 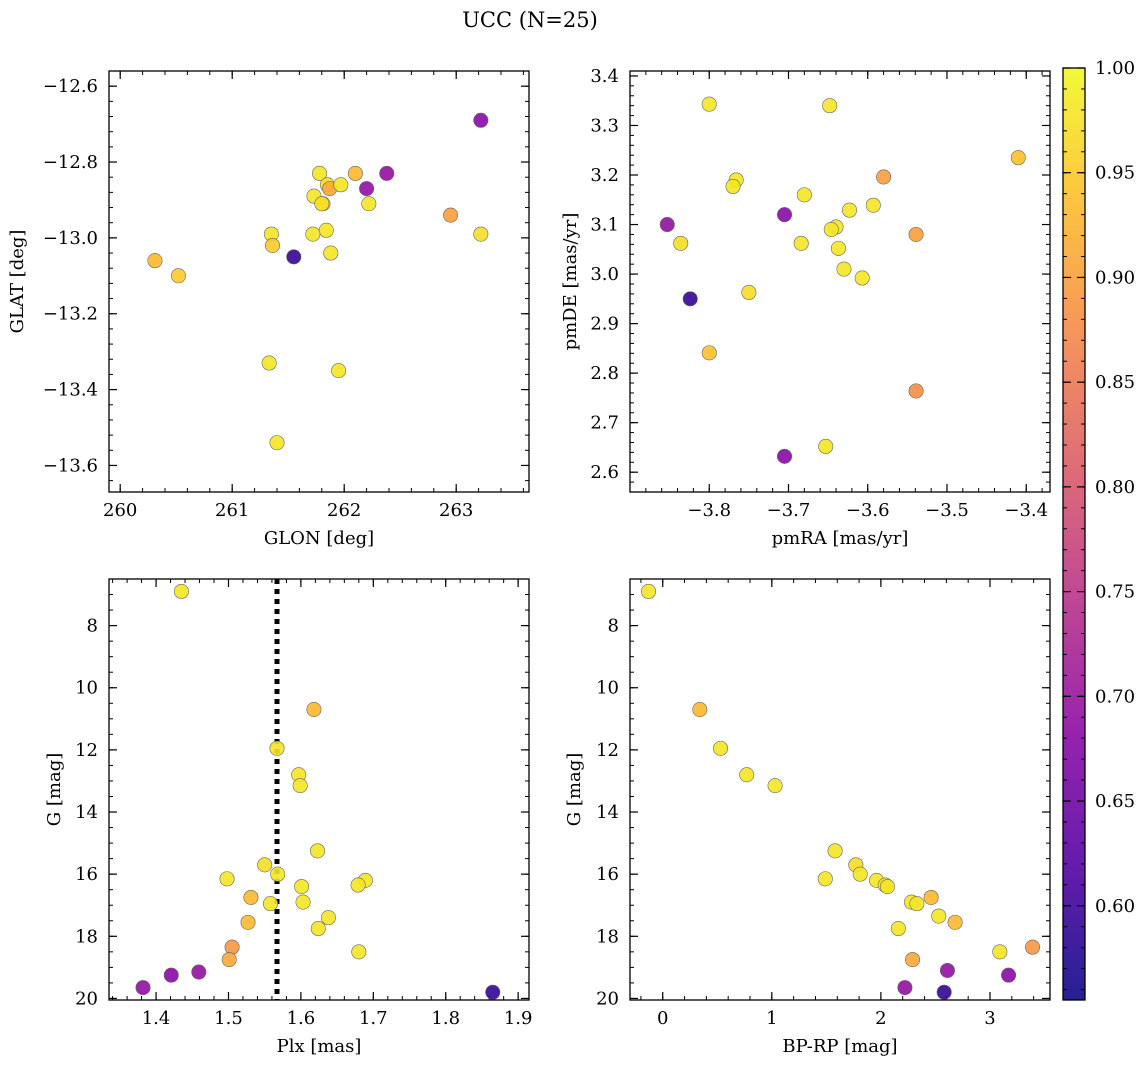 I want to click on x-tick-label: 263, so click(x=456, y=510).